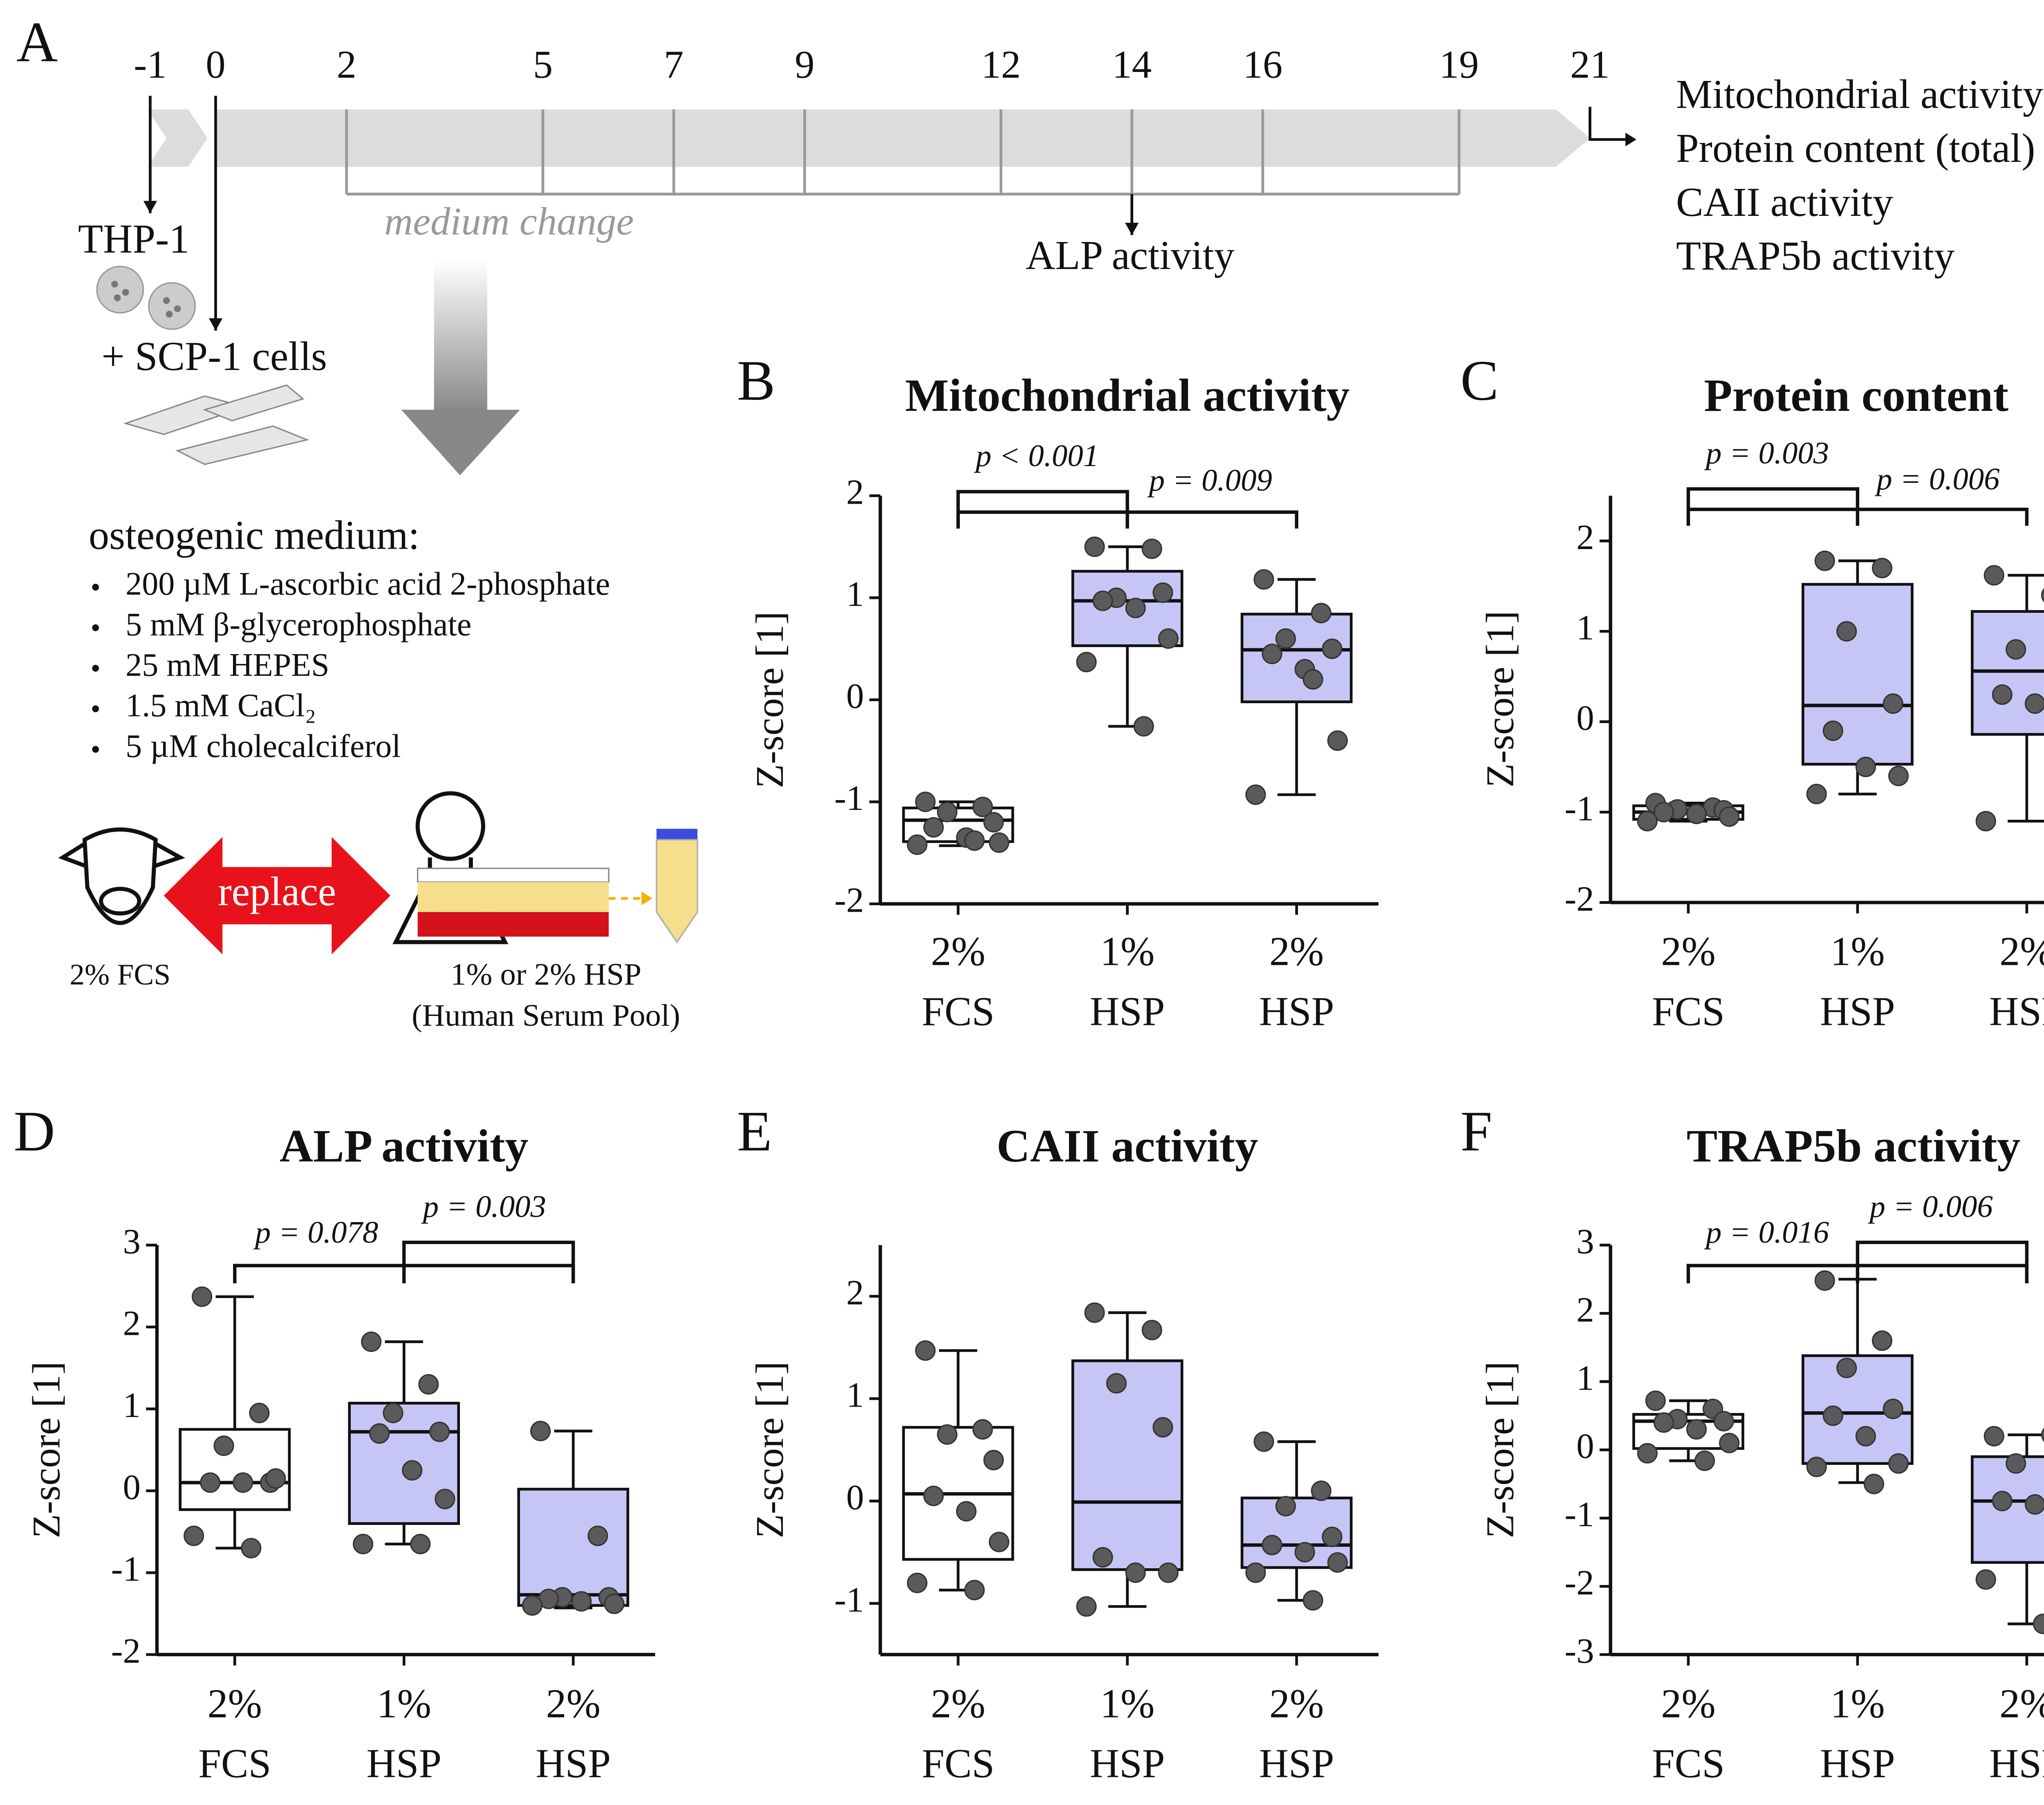  I want to click on panel-letter: B, so click(756, 381).